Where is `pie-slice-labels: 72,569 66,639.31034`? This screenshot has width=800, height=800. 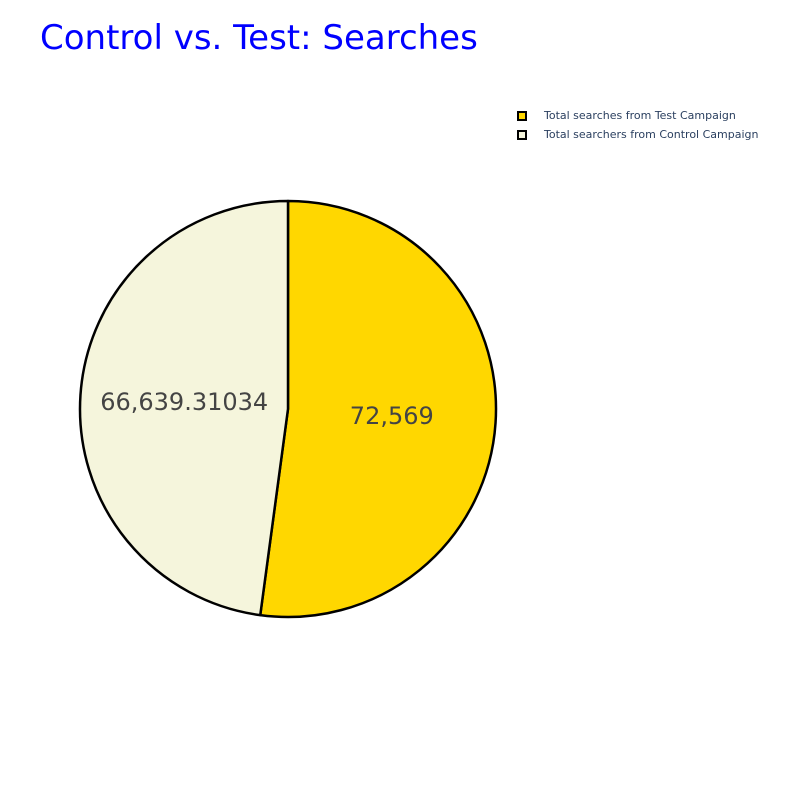 pie-slice-labels: 72,569 66,639.31034 is located at coordinates (267, 409).